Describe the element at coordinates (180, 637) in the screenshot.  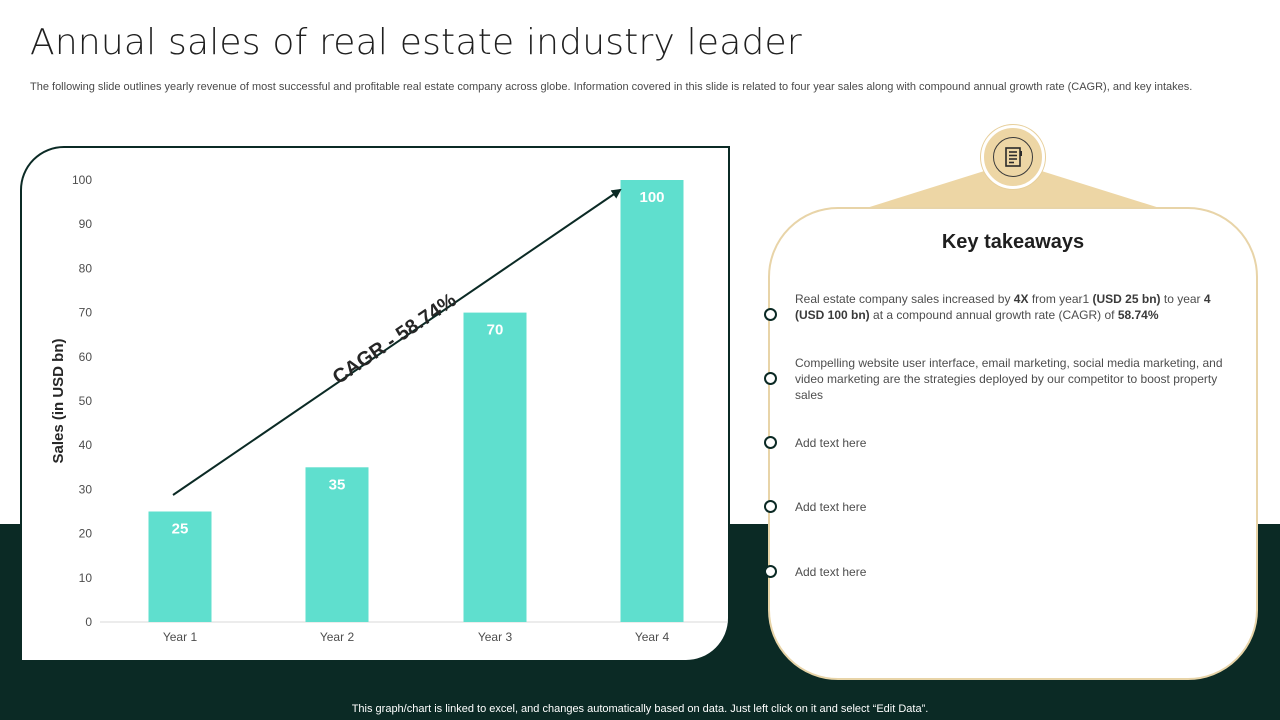
I see `x-tick-label: Year 1` at that location.